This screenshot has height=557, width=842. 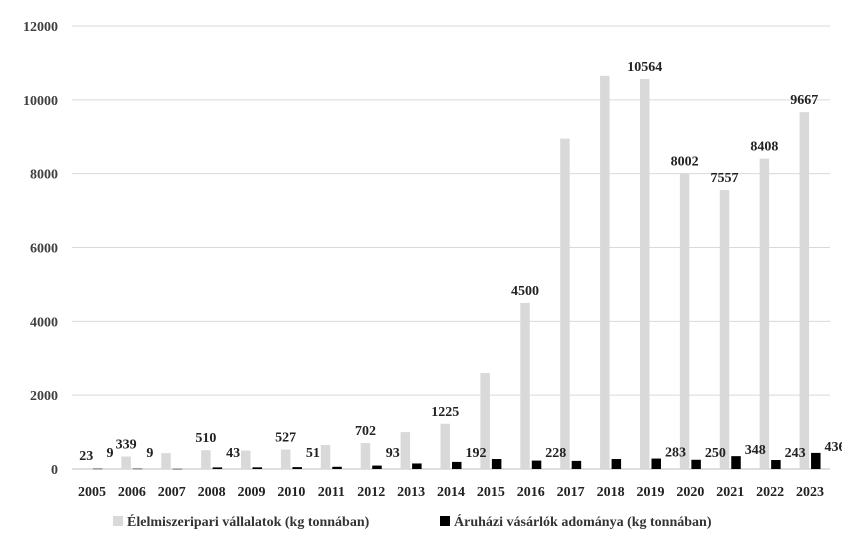 What do you see at coordinates (764, 313) in the screenshot?
I see `bar-food-industry-2022` at bounding box center [764, 313].